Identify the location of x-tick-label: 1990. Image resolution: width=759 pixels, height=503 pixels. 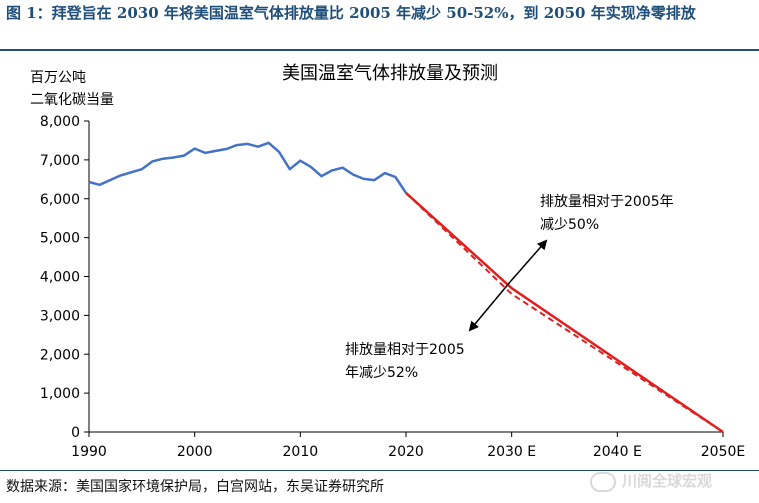
(89, 452).